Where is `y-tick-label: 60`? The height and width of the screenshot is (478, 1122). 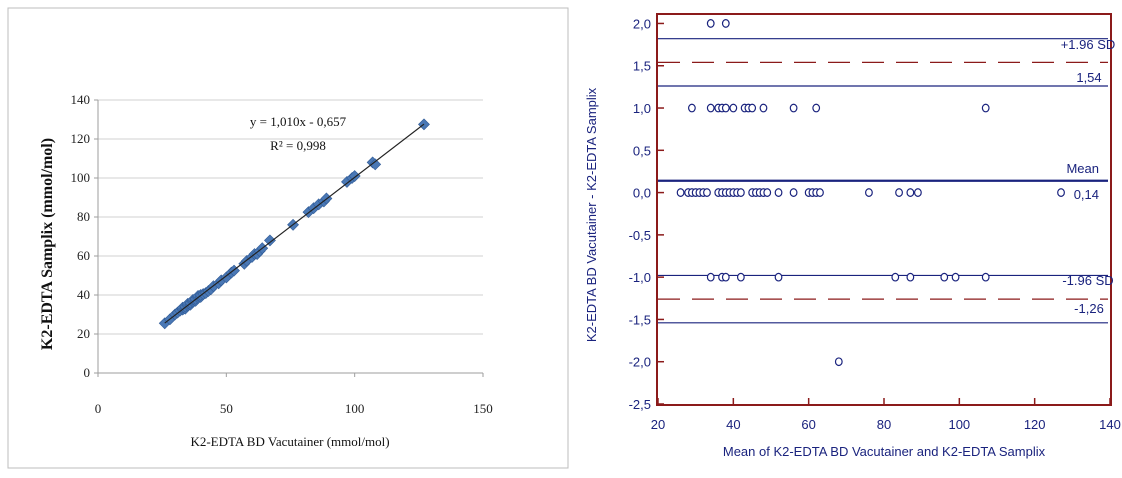 y-tick-label: 60 is located at coordinates (83, 255).